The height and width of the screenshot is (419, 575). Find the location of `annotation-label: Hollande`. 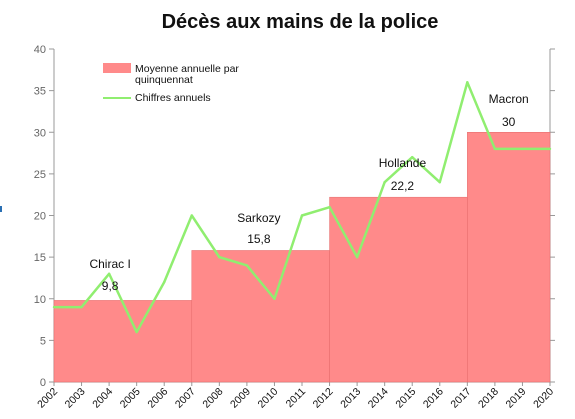

annotation-label: Hollande is located at coordinates (403, 163).